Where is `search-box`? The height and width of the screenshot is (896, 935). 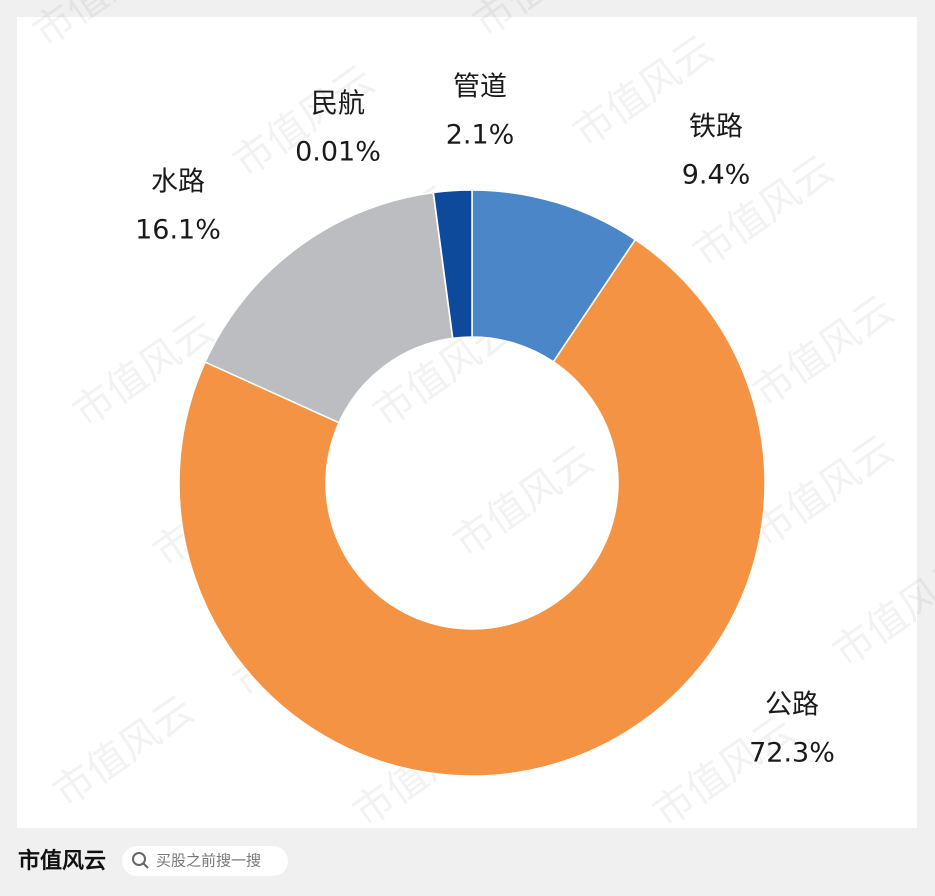
search-box is located at coordinates (205, 861).